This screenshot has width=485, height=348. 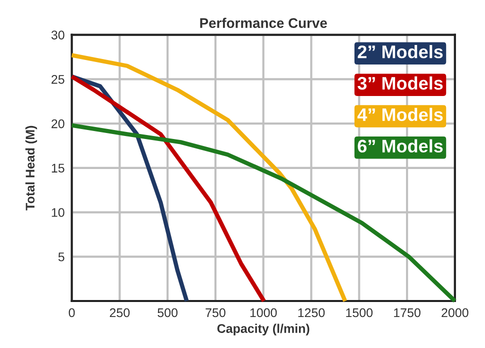 I want to click on x-tick-label: 1000, so click(x=263, y=313).